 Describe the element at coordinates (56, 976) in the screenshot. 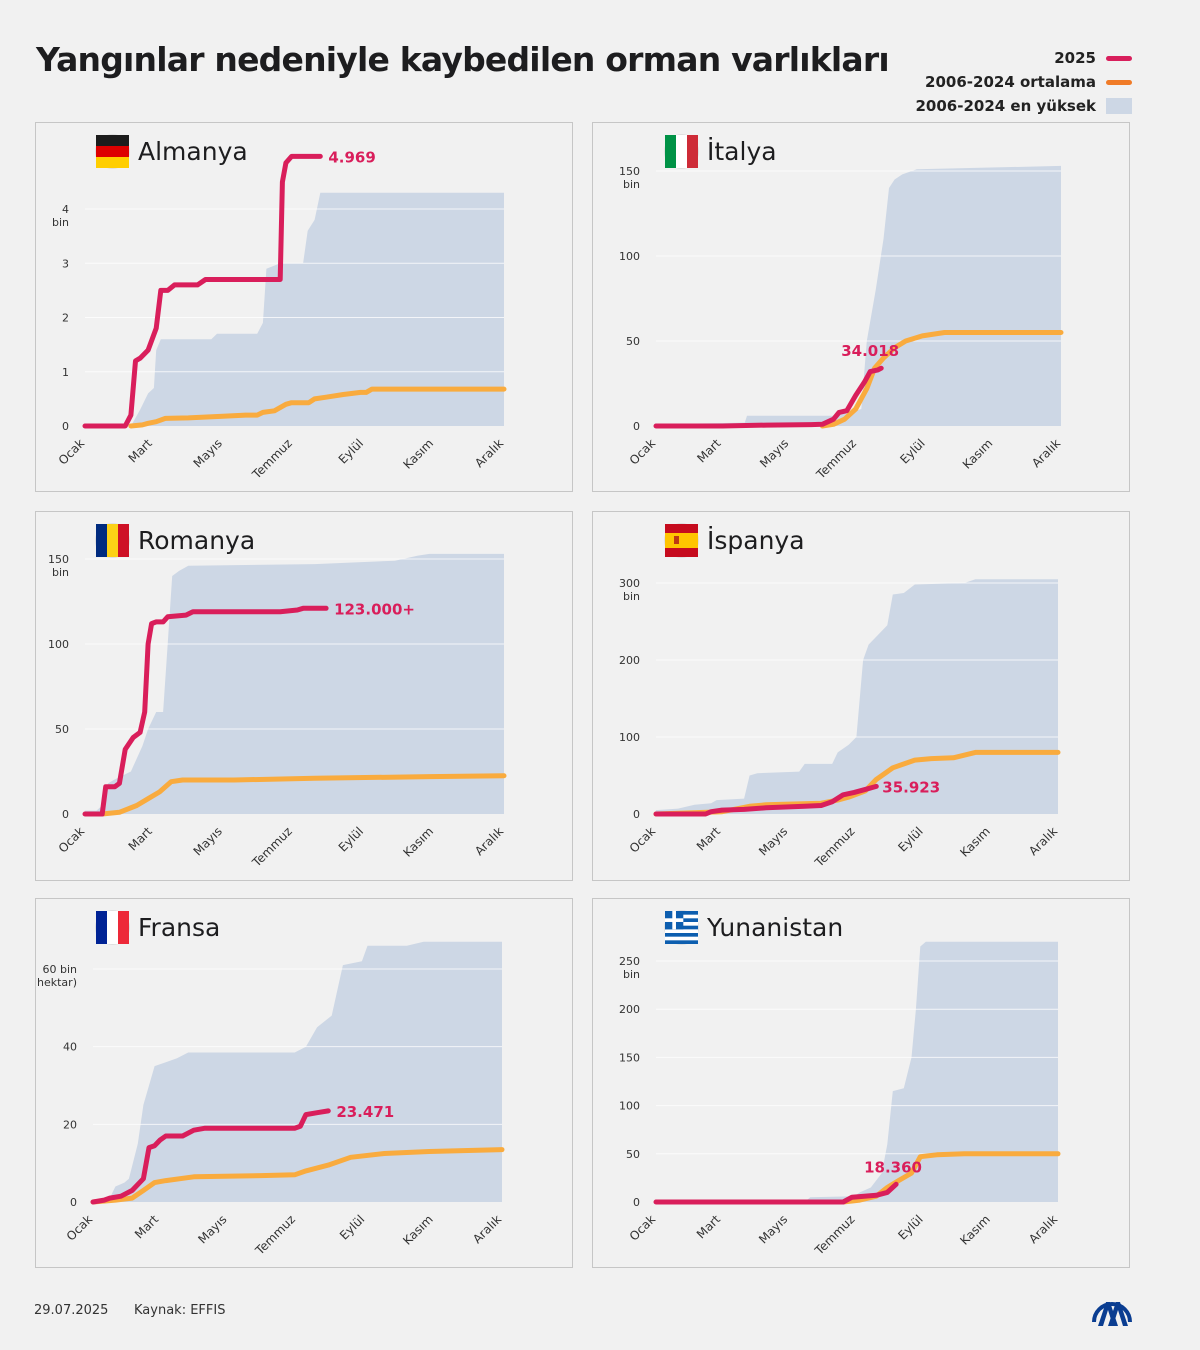

I see `y-tick-label: 60 bin (hektar)` at that location.